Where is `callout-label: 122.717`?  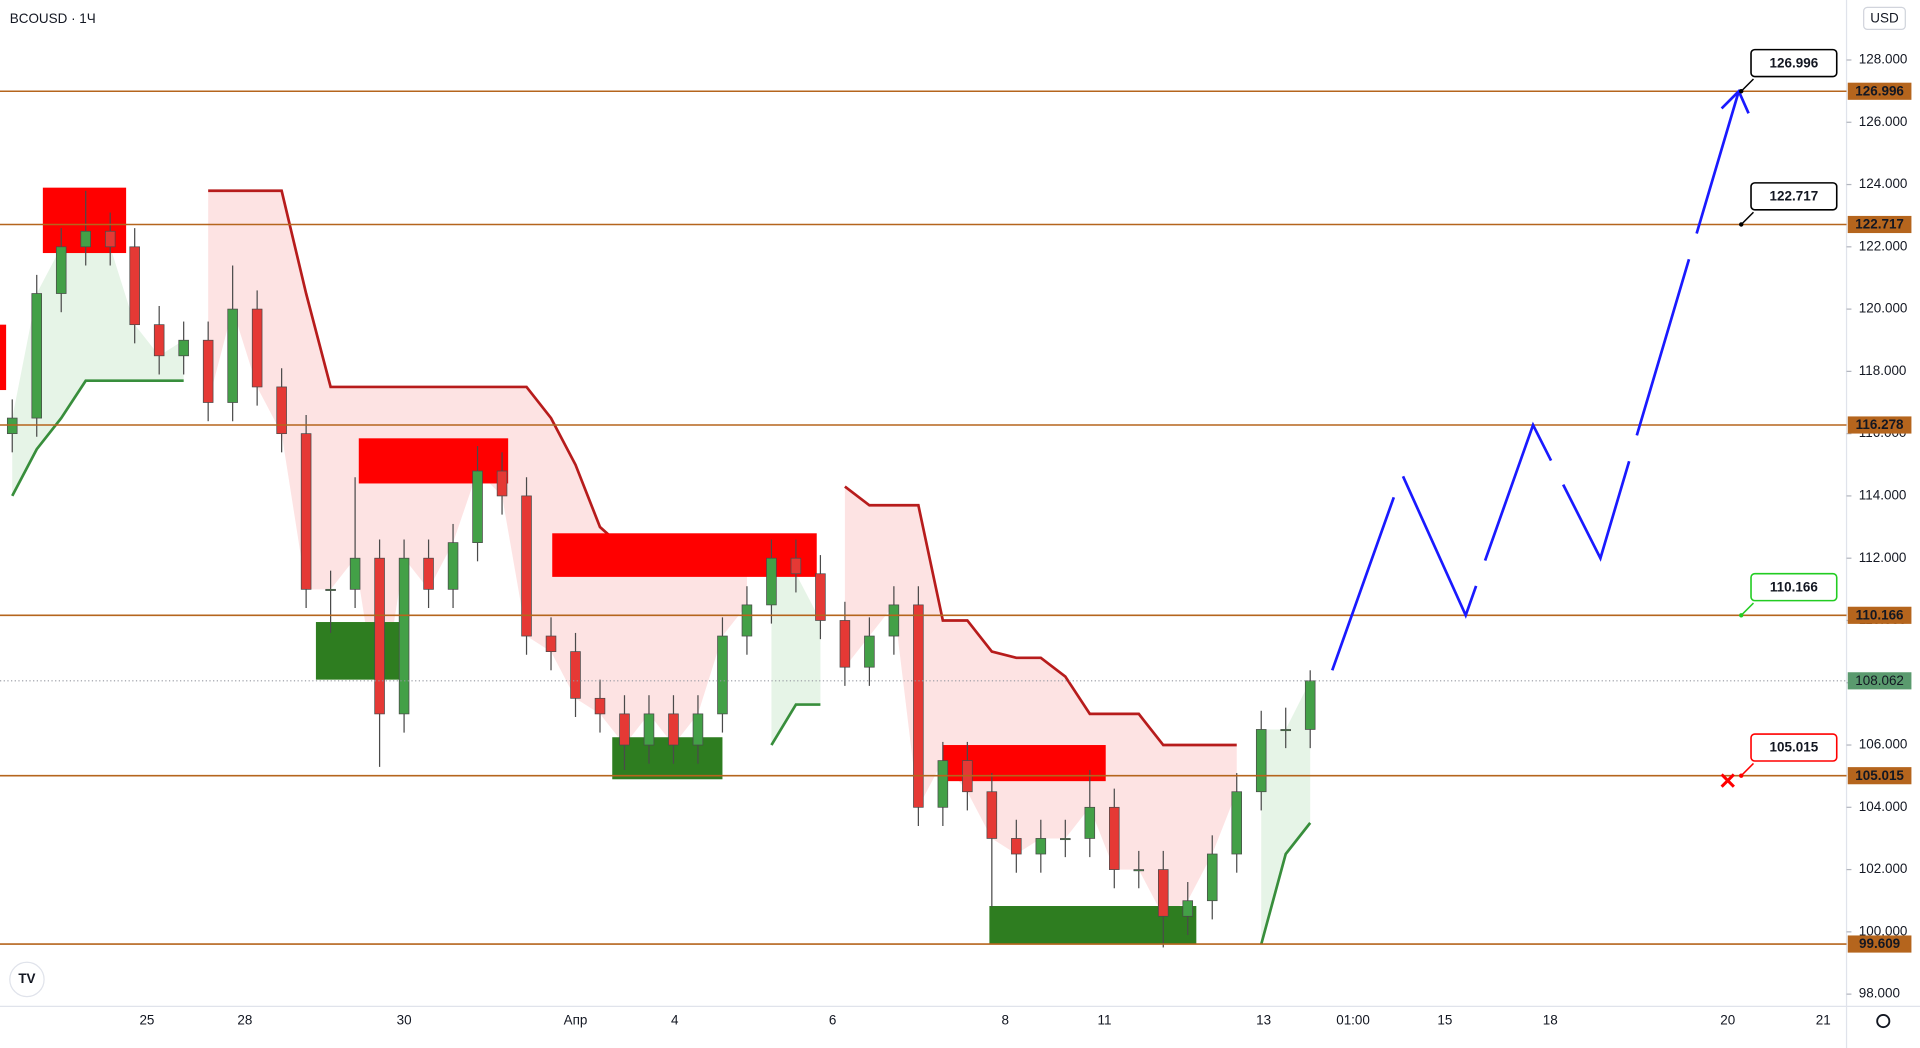
callout-label: 122.717 is located at coordinates (1794, 196).